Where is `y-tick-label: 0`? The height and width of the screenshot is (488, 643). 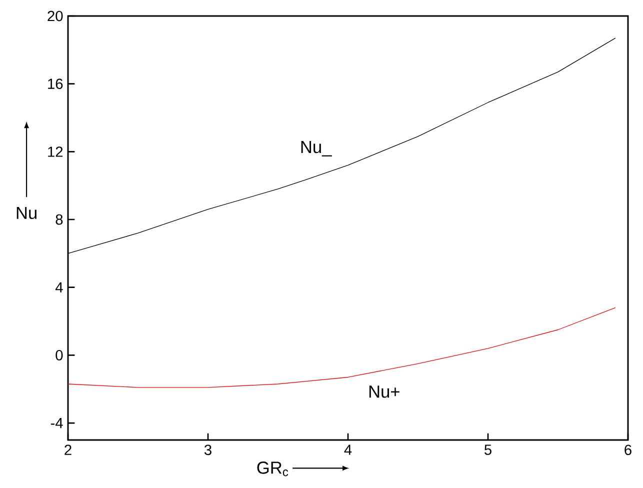 y-tick-label: 0 is located at coordinates (59, 355).